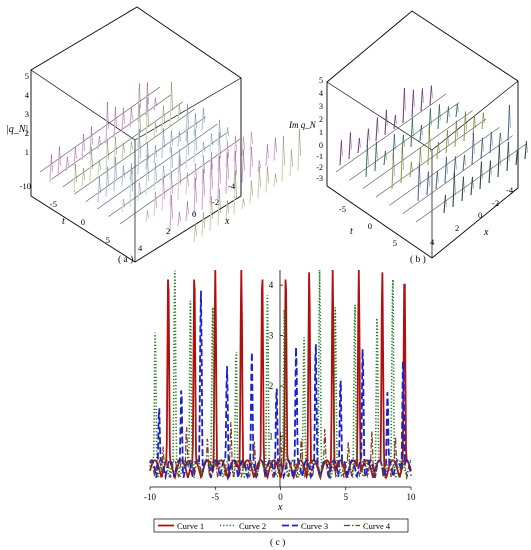 The width and height of the screenshot is (531, 550). I want to click on panel-c-x-label: x, so click(280, 507).